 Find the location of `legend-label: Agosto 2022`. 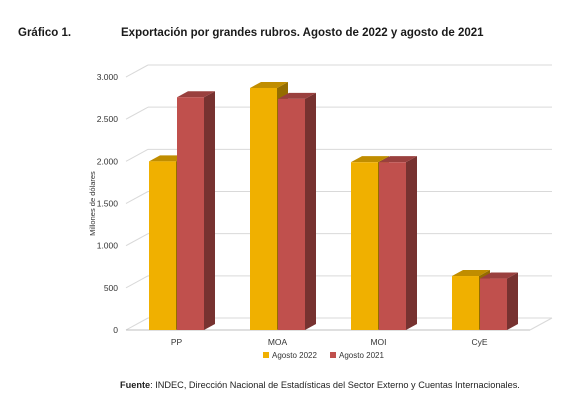

legend-label: Agosto 2022 is located at coordinates (294, 355).